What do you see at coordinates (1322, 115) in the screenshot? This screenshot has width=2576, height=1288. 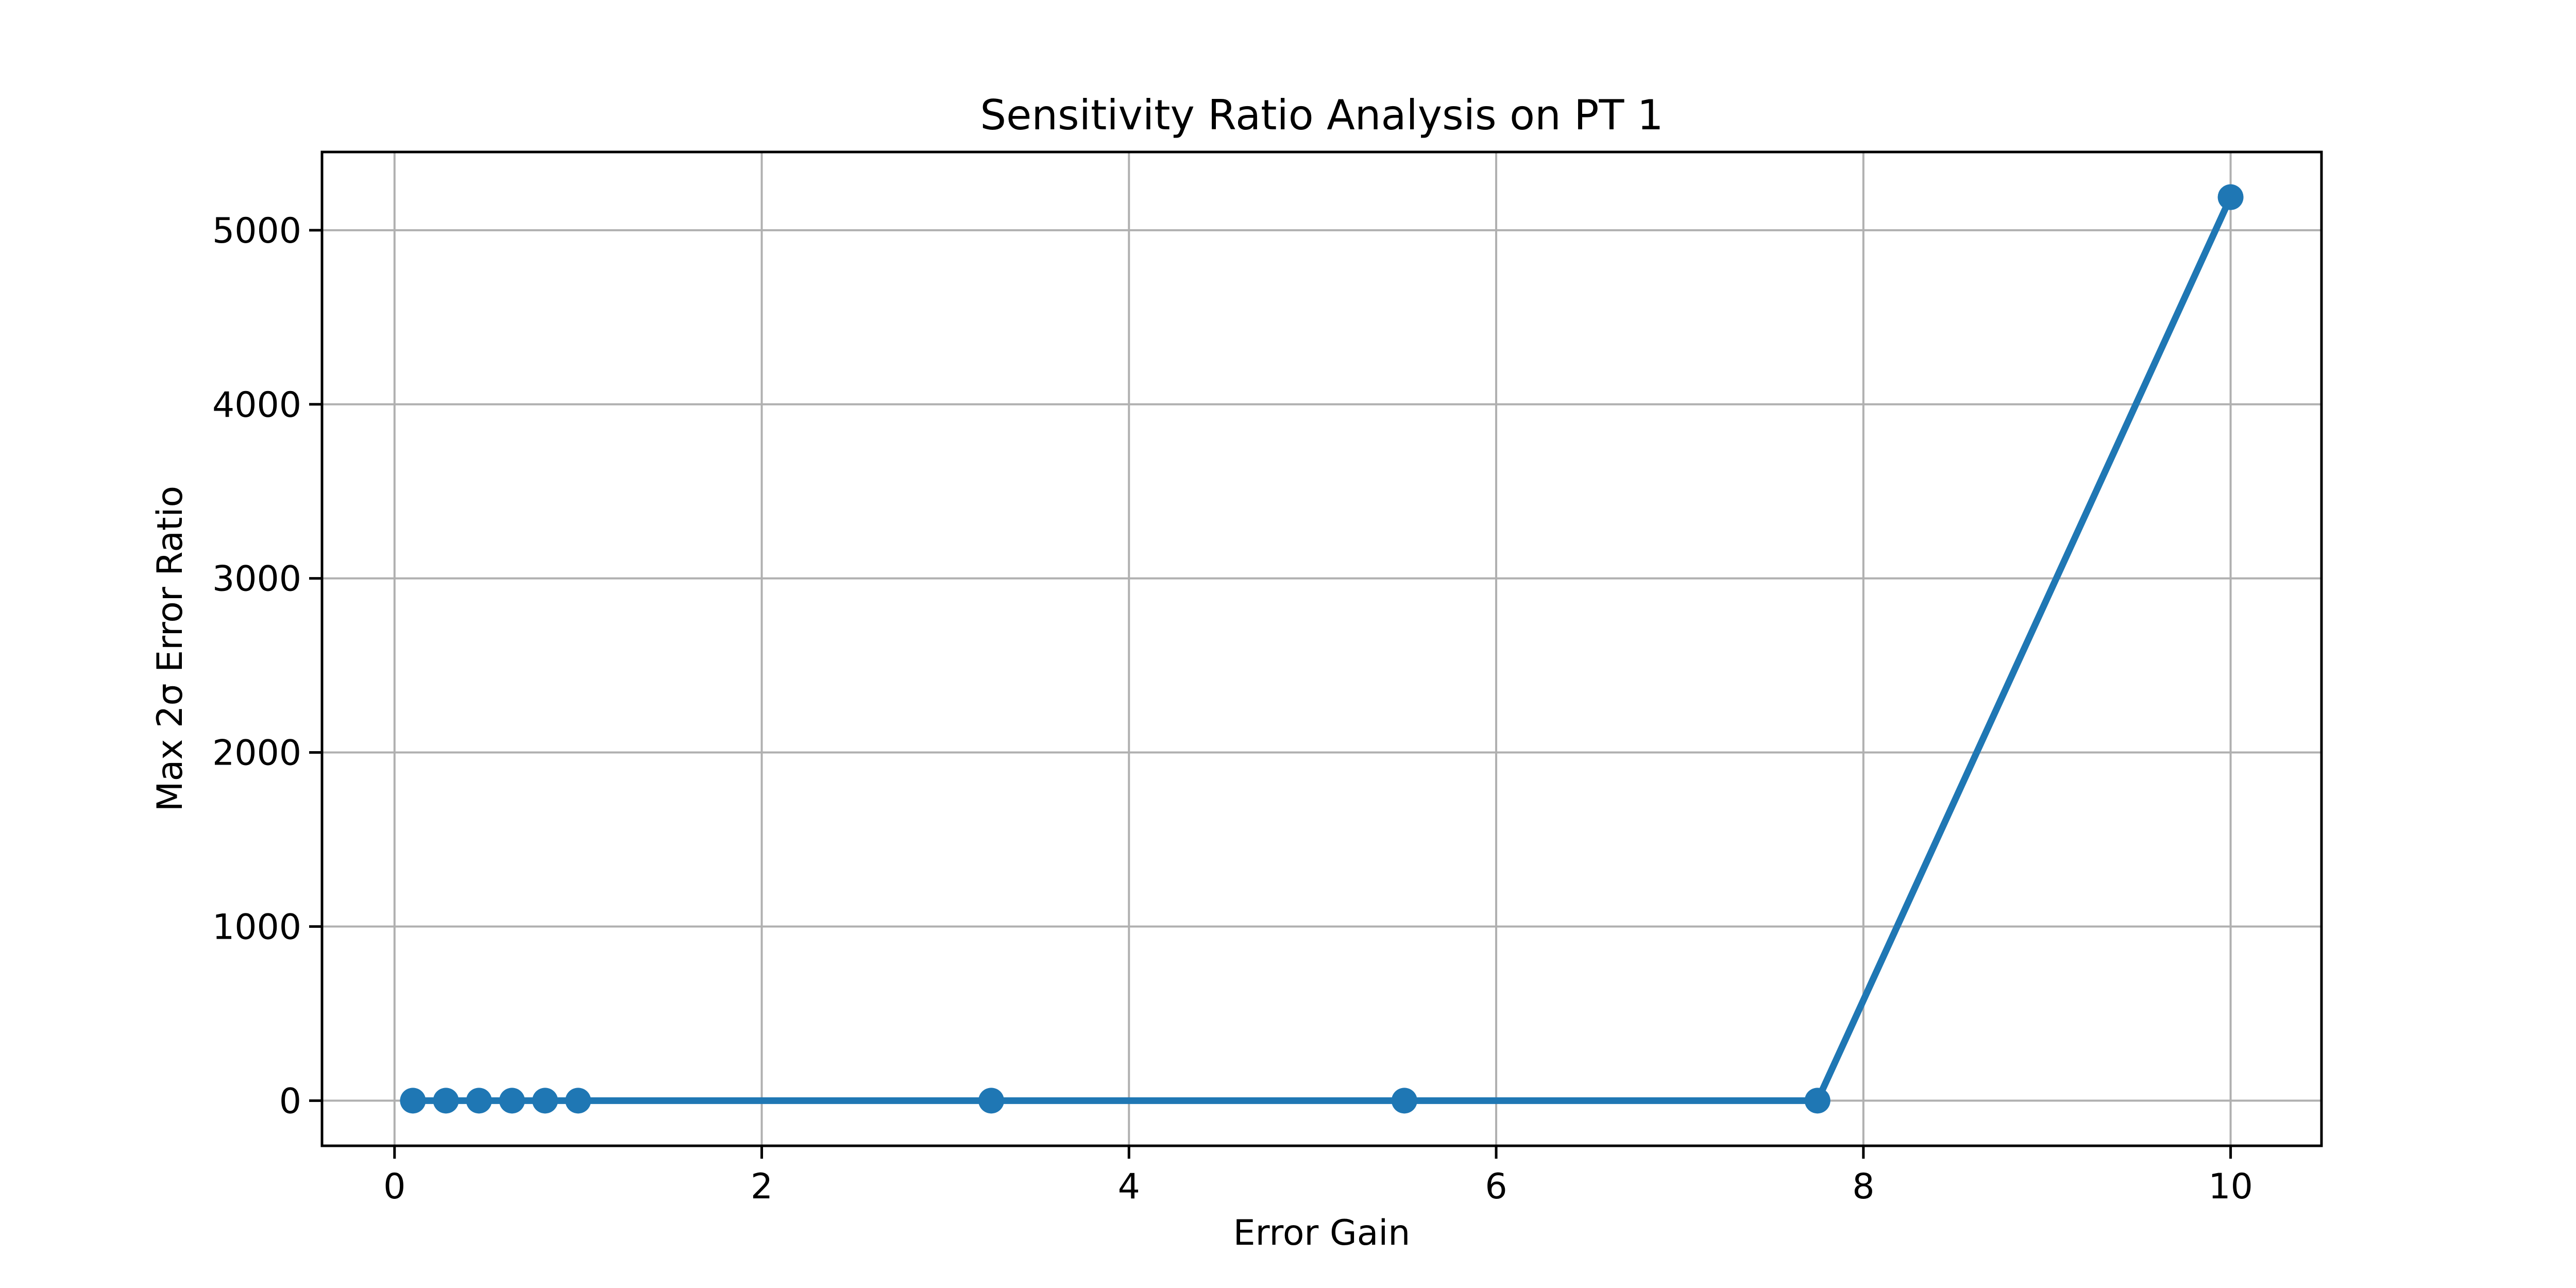 I see `chart-title: Sensitivity Ratio Analysis on PT 1` at bounding box center [1322, 115].